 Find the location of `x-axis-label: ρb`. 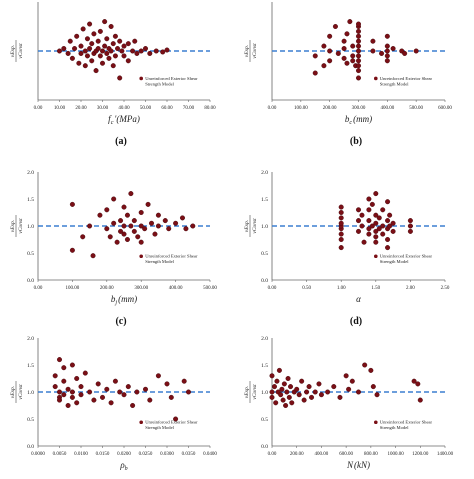

x-axis-label: ρb is located at coordinates (123, 466).